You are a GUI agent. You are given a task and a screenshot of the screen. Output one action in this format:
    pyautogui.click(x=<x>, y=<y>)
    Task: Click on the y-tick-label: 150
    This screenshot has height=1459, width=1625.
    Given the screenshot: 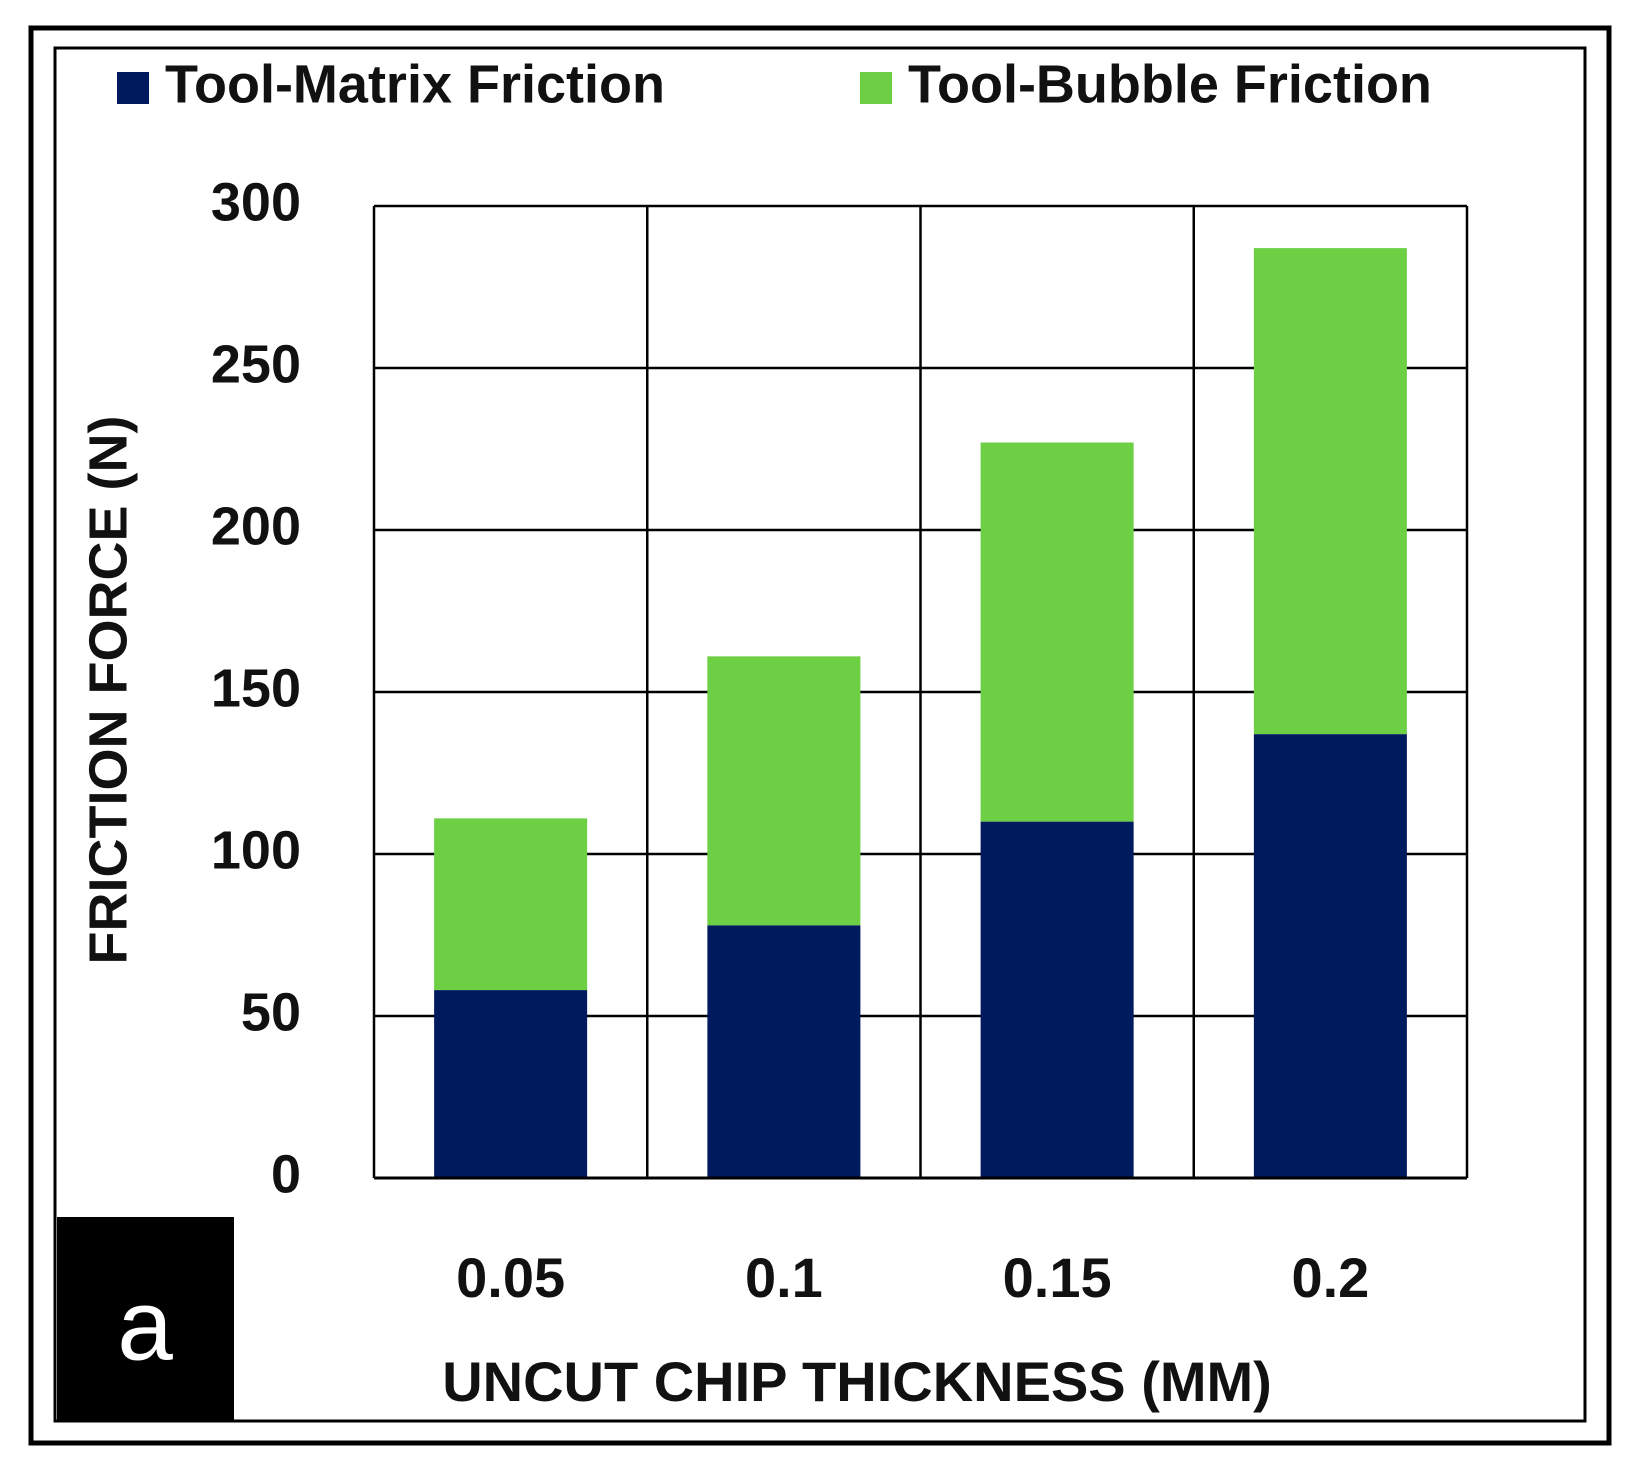 What is the action you would take?
    pyautogui.click(x=256, y=688)
    